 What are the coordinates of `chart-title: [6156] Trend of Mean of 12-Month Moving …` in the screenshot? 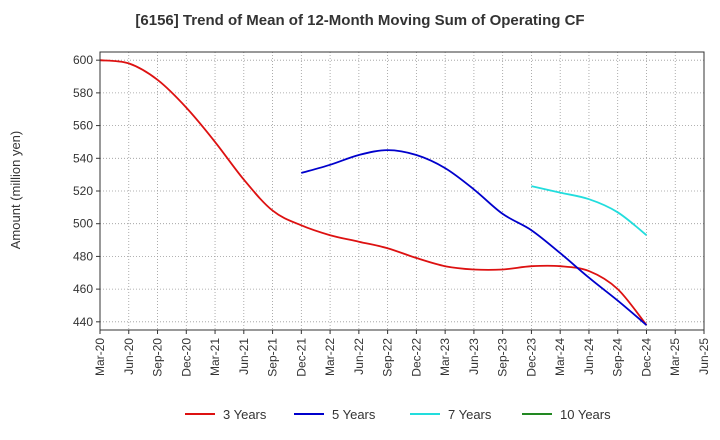 It's located at (359, 20).